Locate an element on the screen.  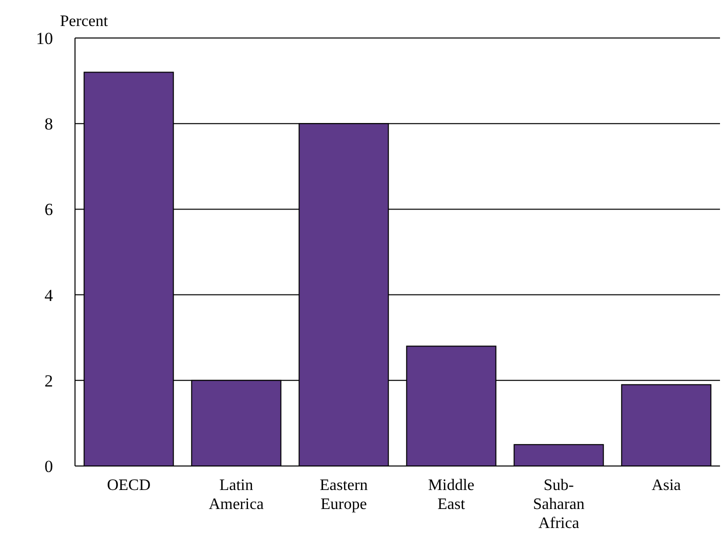
x-tick-label: OECD is located at coordinates (128, 485).